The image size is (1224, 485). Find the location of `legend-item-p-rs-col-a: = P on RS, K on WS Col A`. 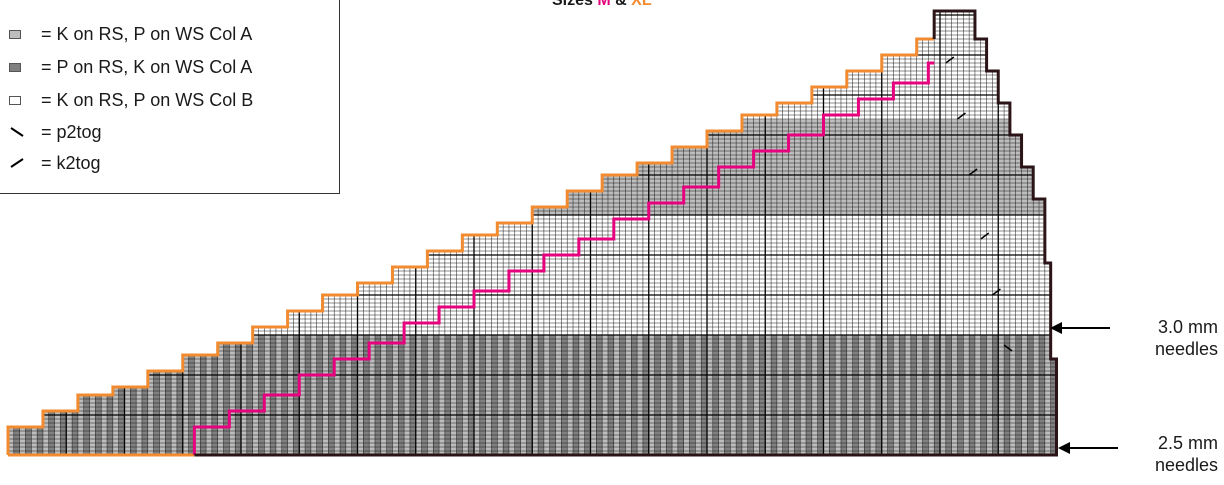

legend-item-p-rs-col-a: = P on RS, K on WS Col A is located at coordinates (130, 67).